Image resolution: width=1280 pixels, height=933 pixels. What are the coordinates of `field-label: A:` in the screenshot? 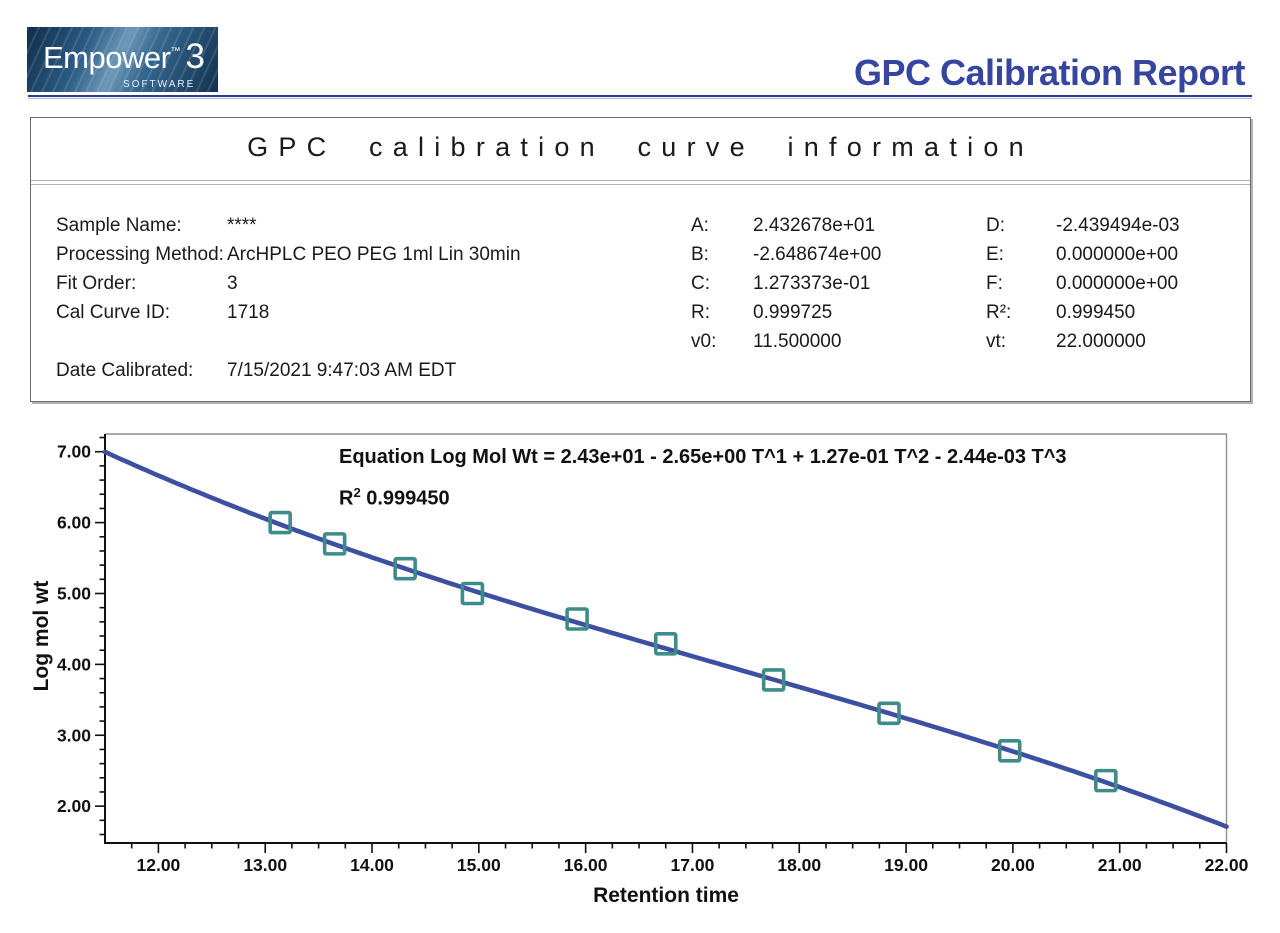 It's located at (700, 225).